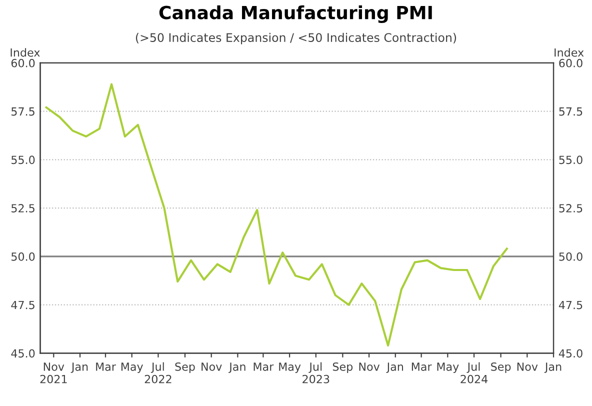 This screenshot has width=592, height=406. What do you see at coordinates (570, 353) in the screenshot?
I see `y2-tick-label: 45.0` at bounding box center [570, 353].